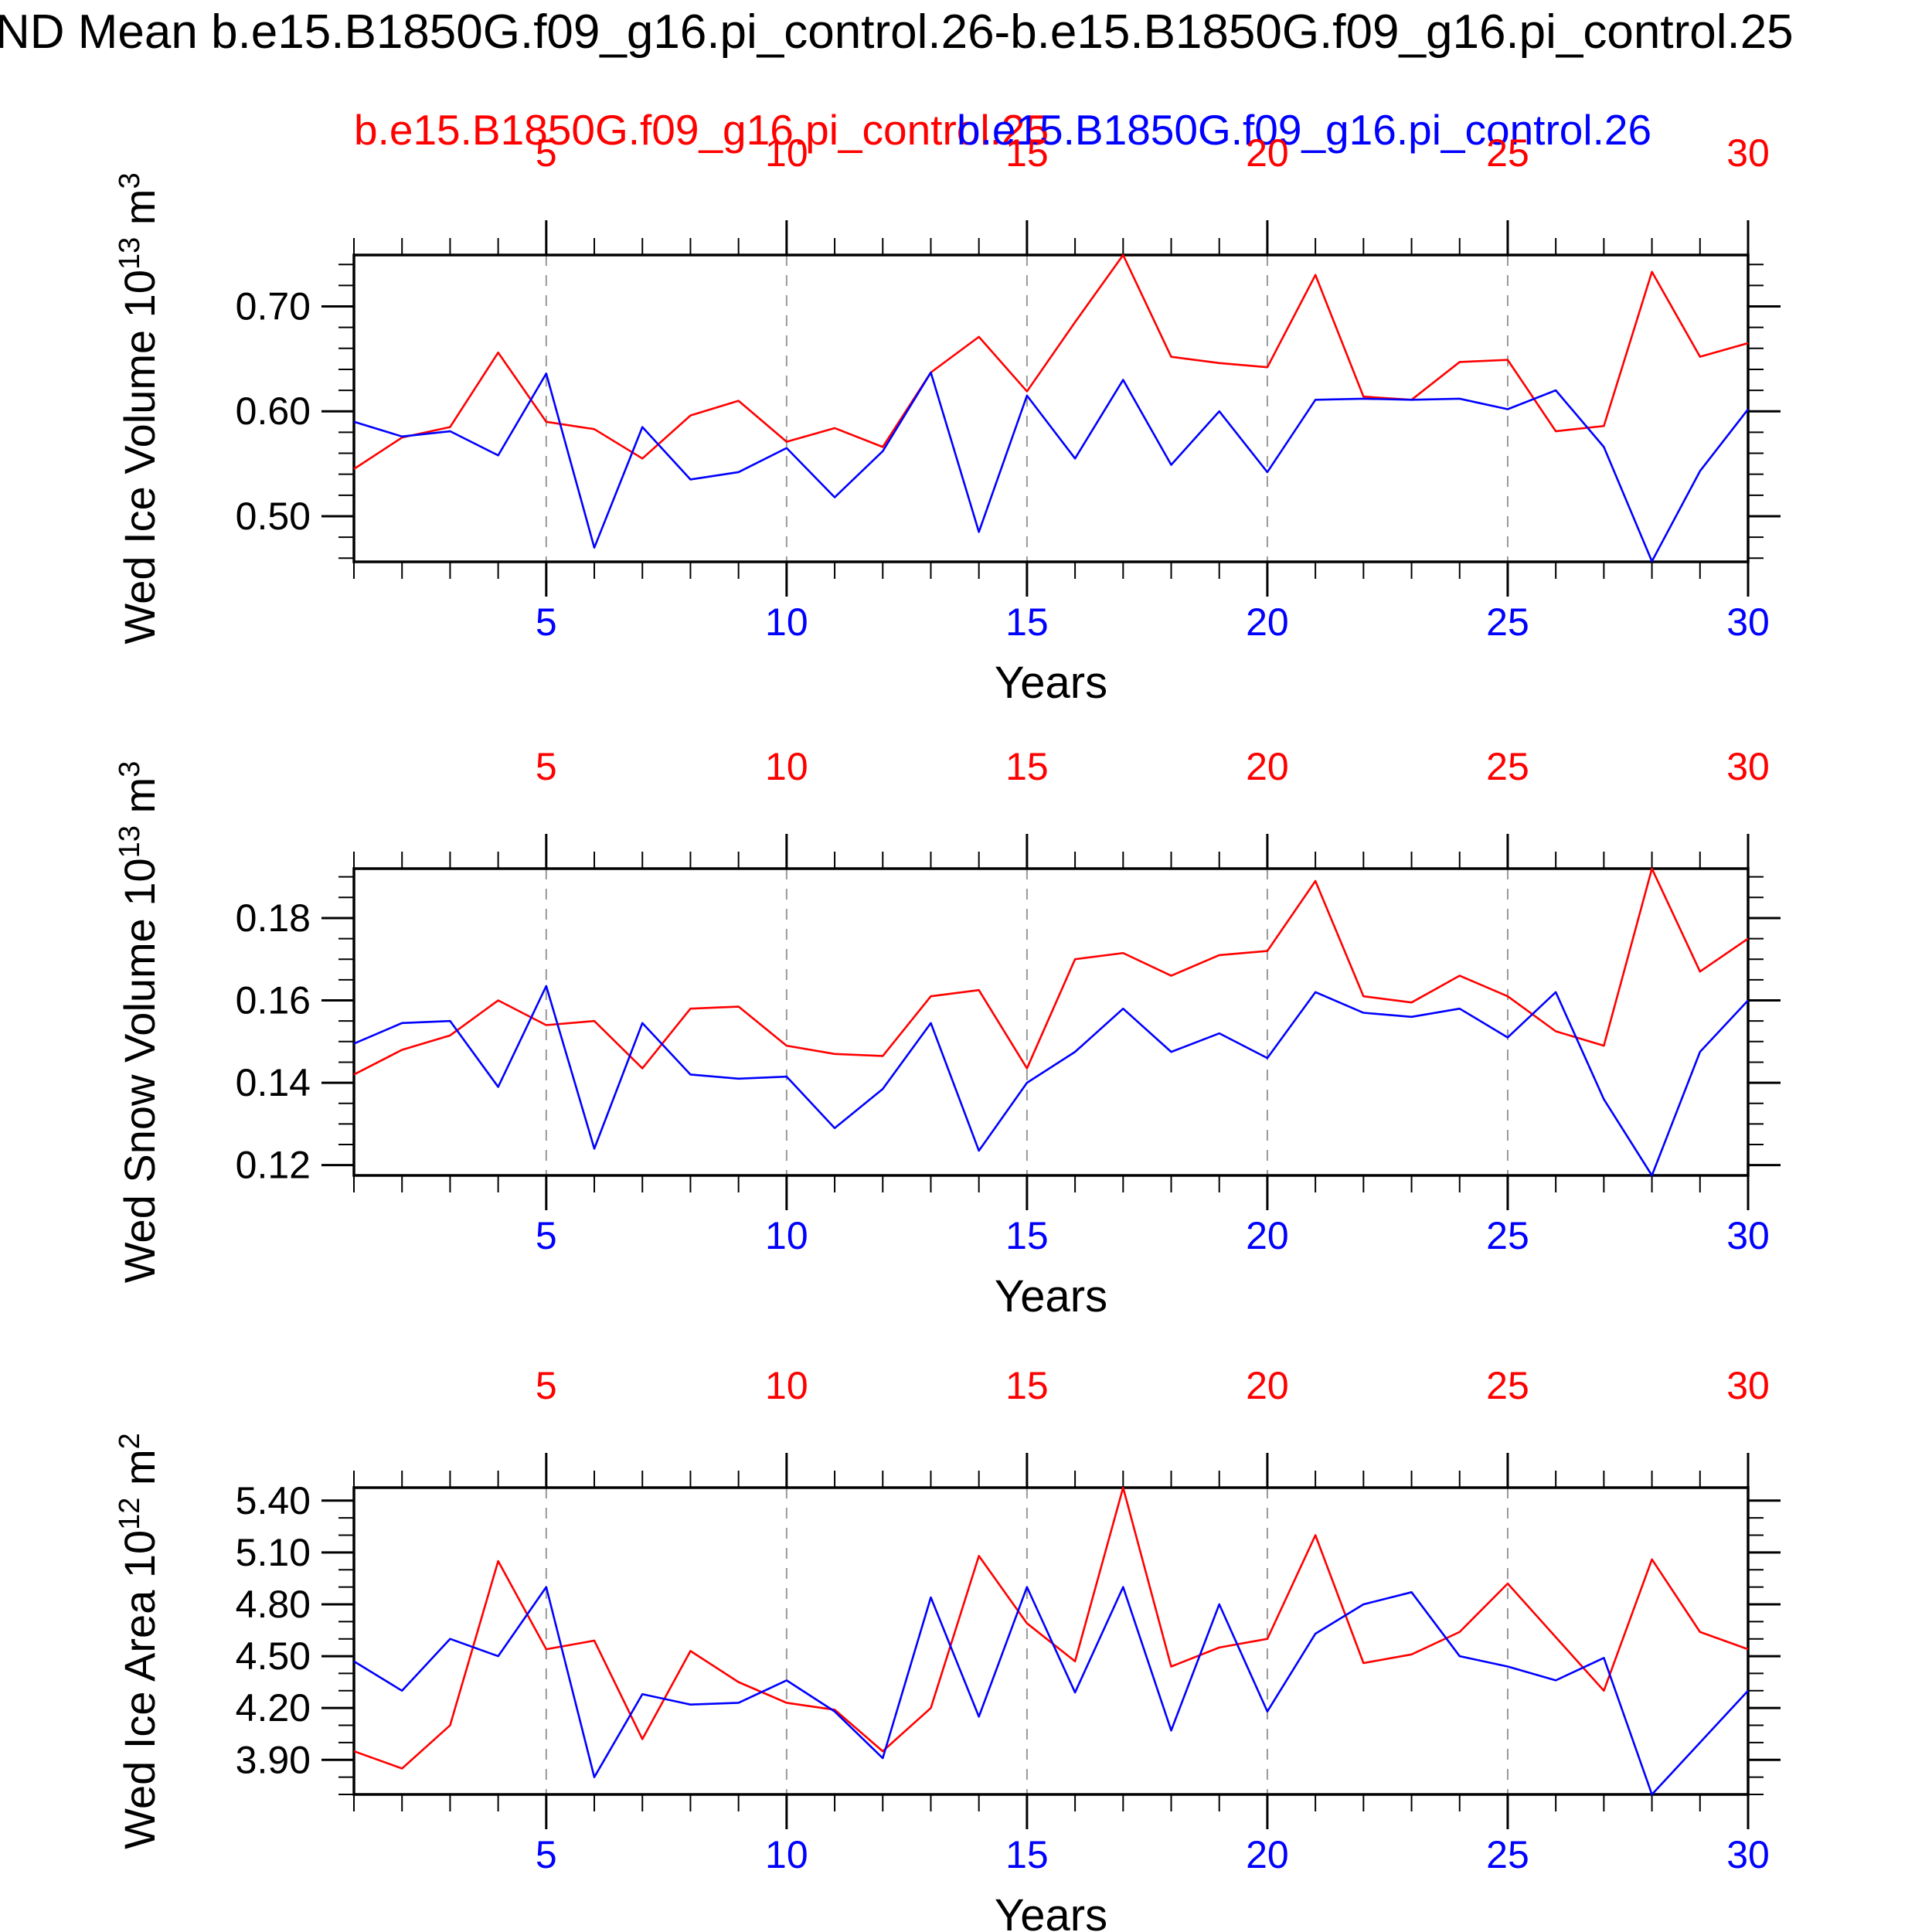 The width and height of the screenshot is (1932, 1932). I want to click on legend-label-control26: b.e15.B1850G.f09_g16.pi_control.26, so click(1305, 130).